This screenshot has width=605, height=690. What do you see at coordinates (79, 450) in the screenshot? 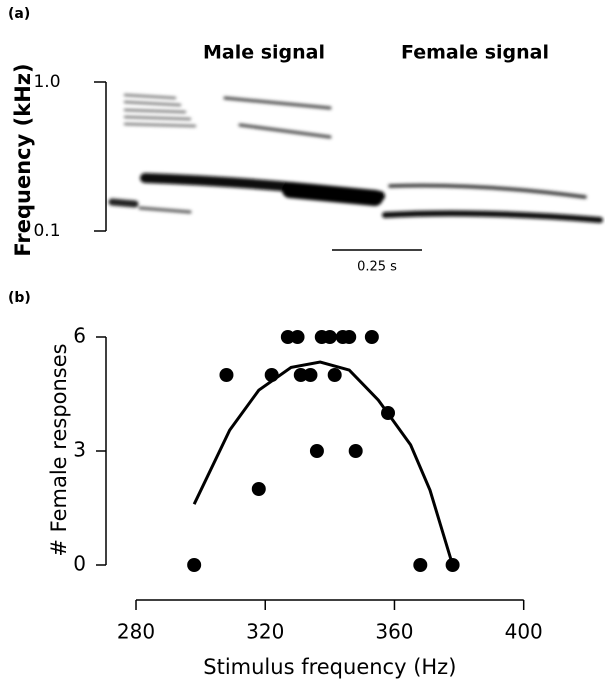
I see `y-tick-label: 3` at bounding box center [79, 450].